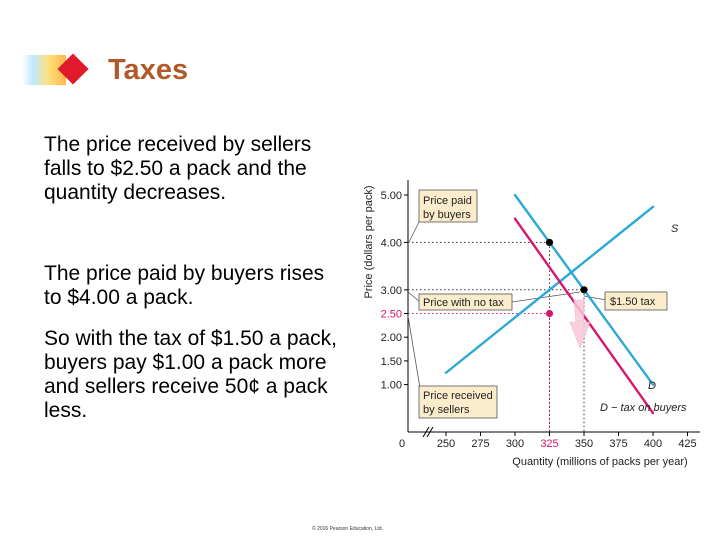 The image size is (720, 540). I want to click on supply-curve, so click(549, 289).